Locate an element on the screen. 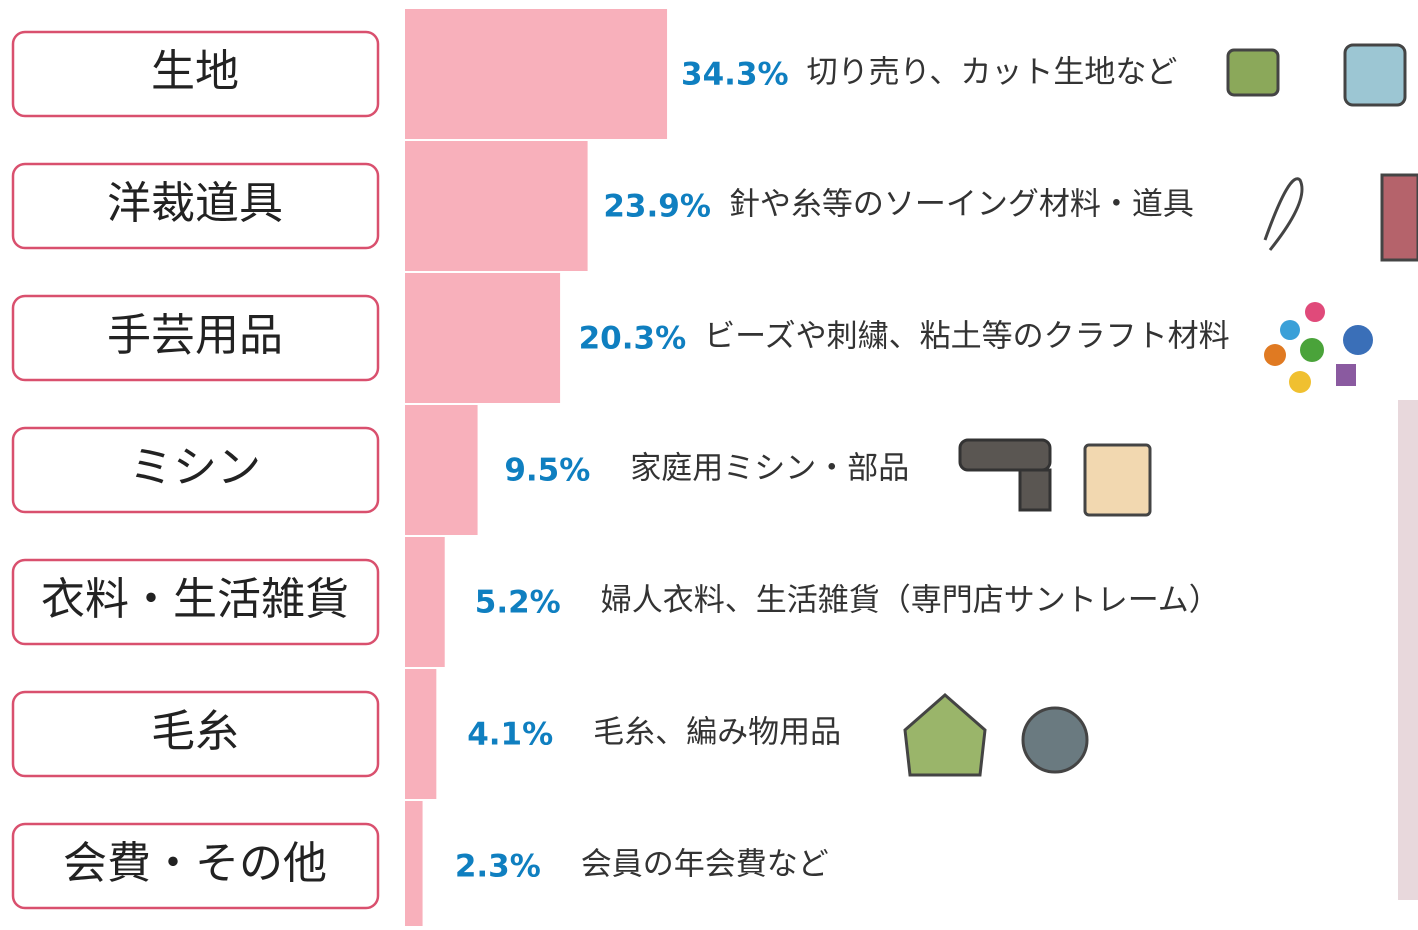 This screenshot has width=1418, height=930. category-label: ミシン is located at coordinates (195, 467).